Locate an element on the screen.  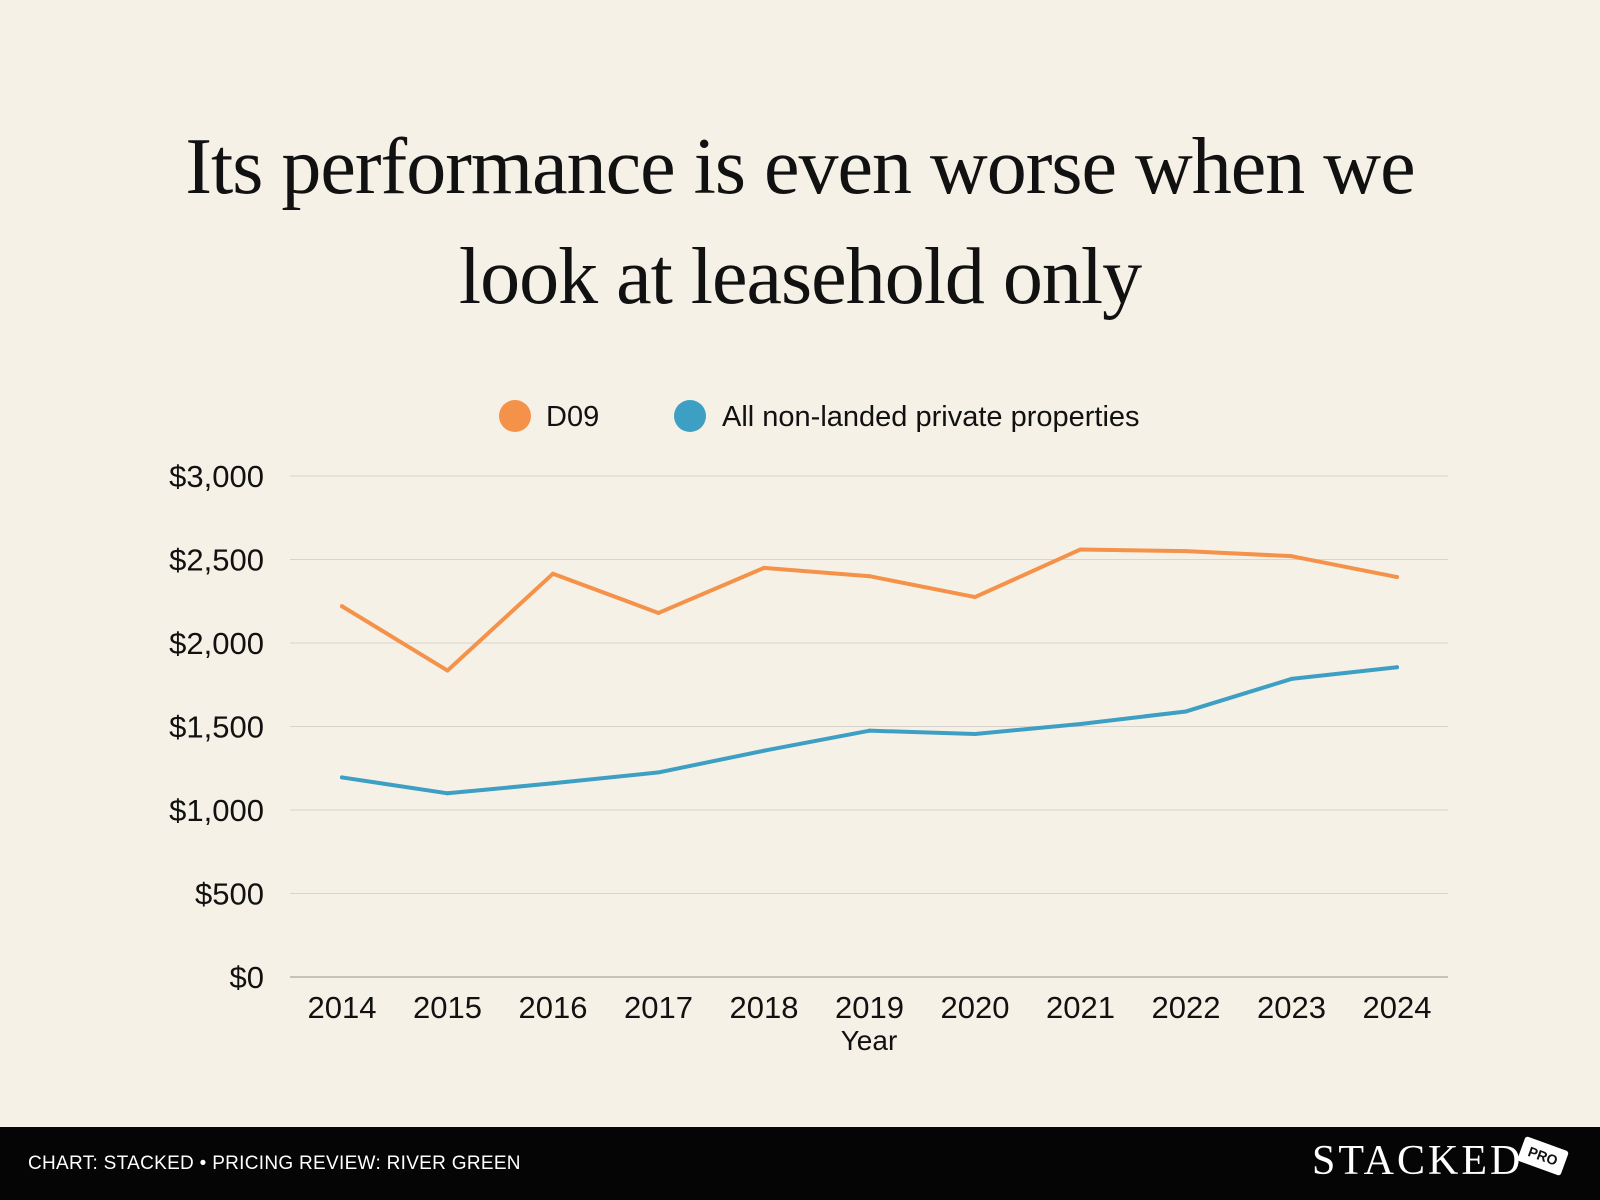
x-tick-label: 2019 is located at coordinates (869, 1007).